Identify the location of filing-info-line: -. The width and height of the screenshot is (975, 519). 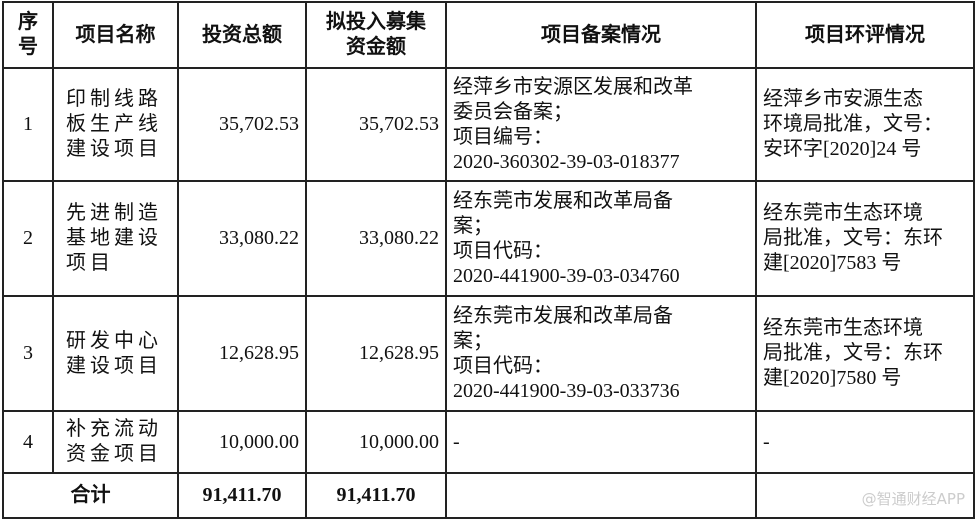
(456, 441).